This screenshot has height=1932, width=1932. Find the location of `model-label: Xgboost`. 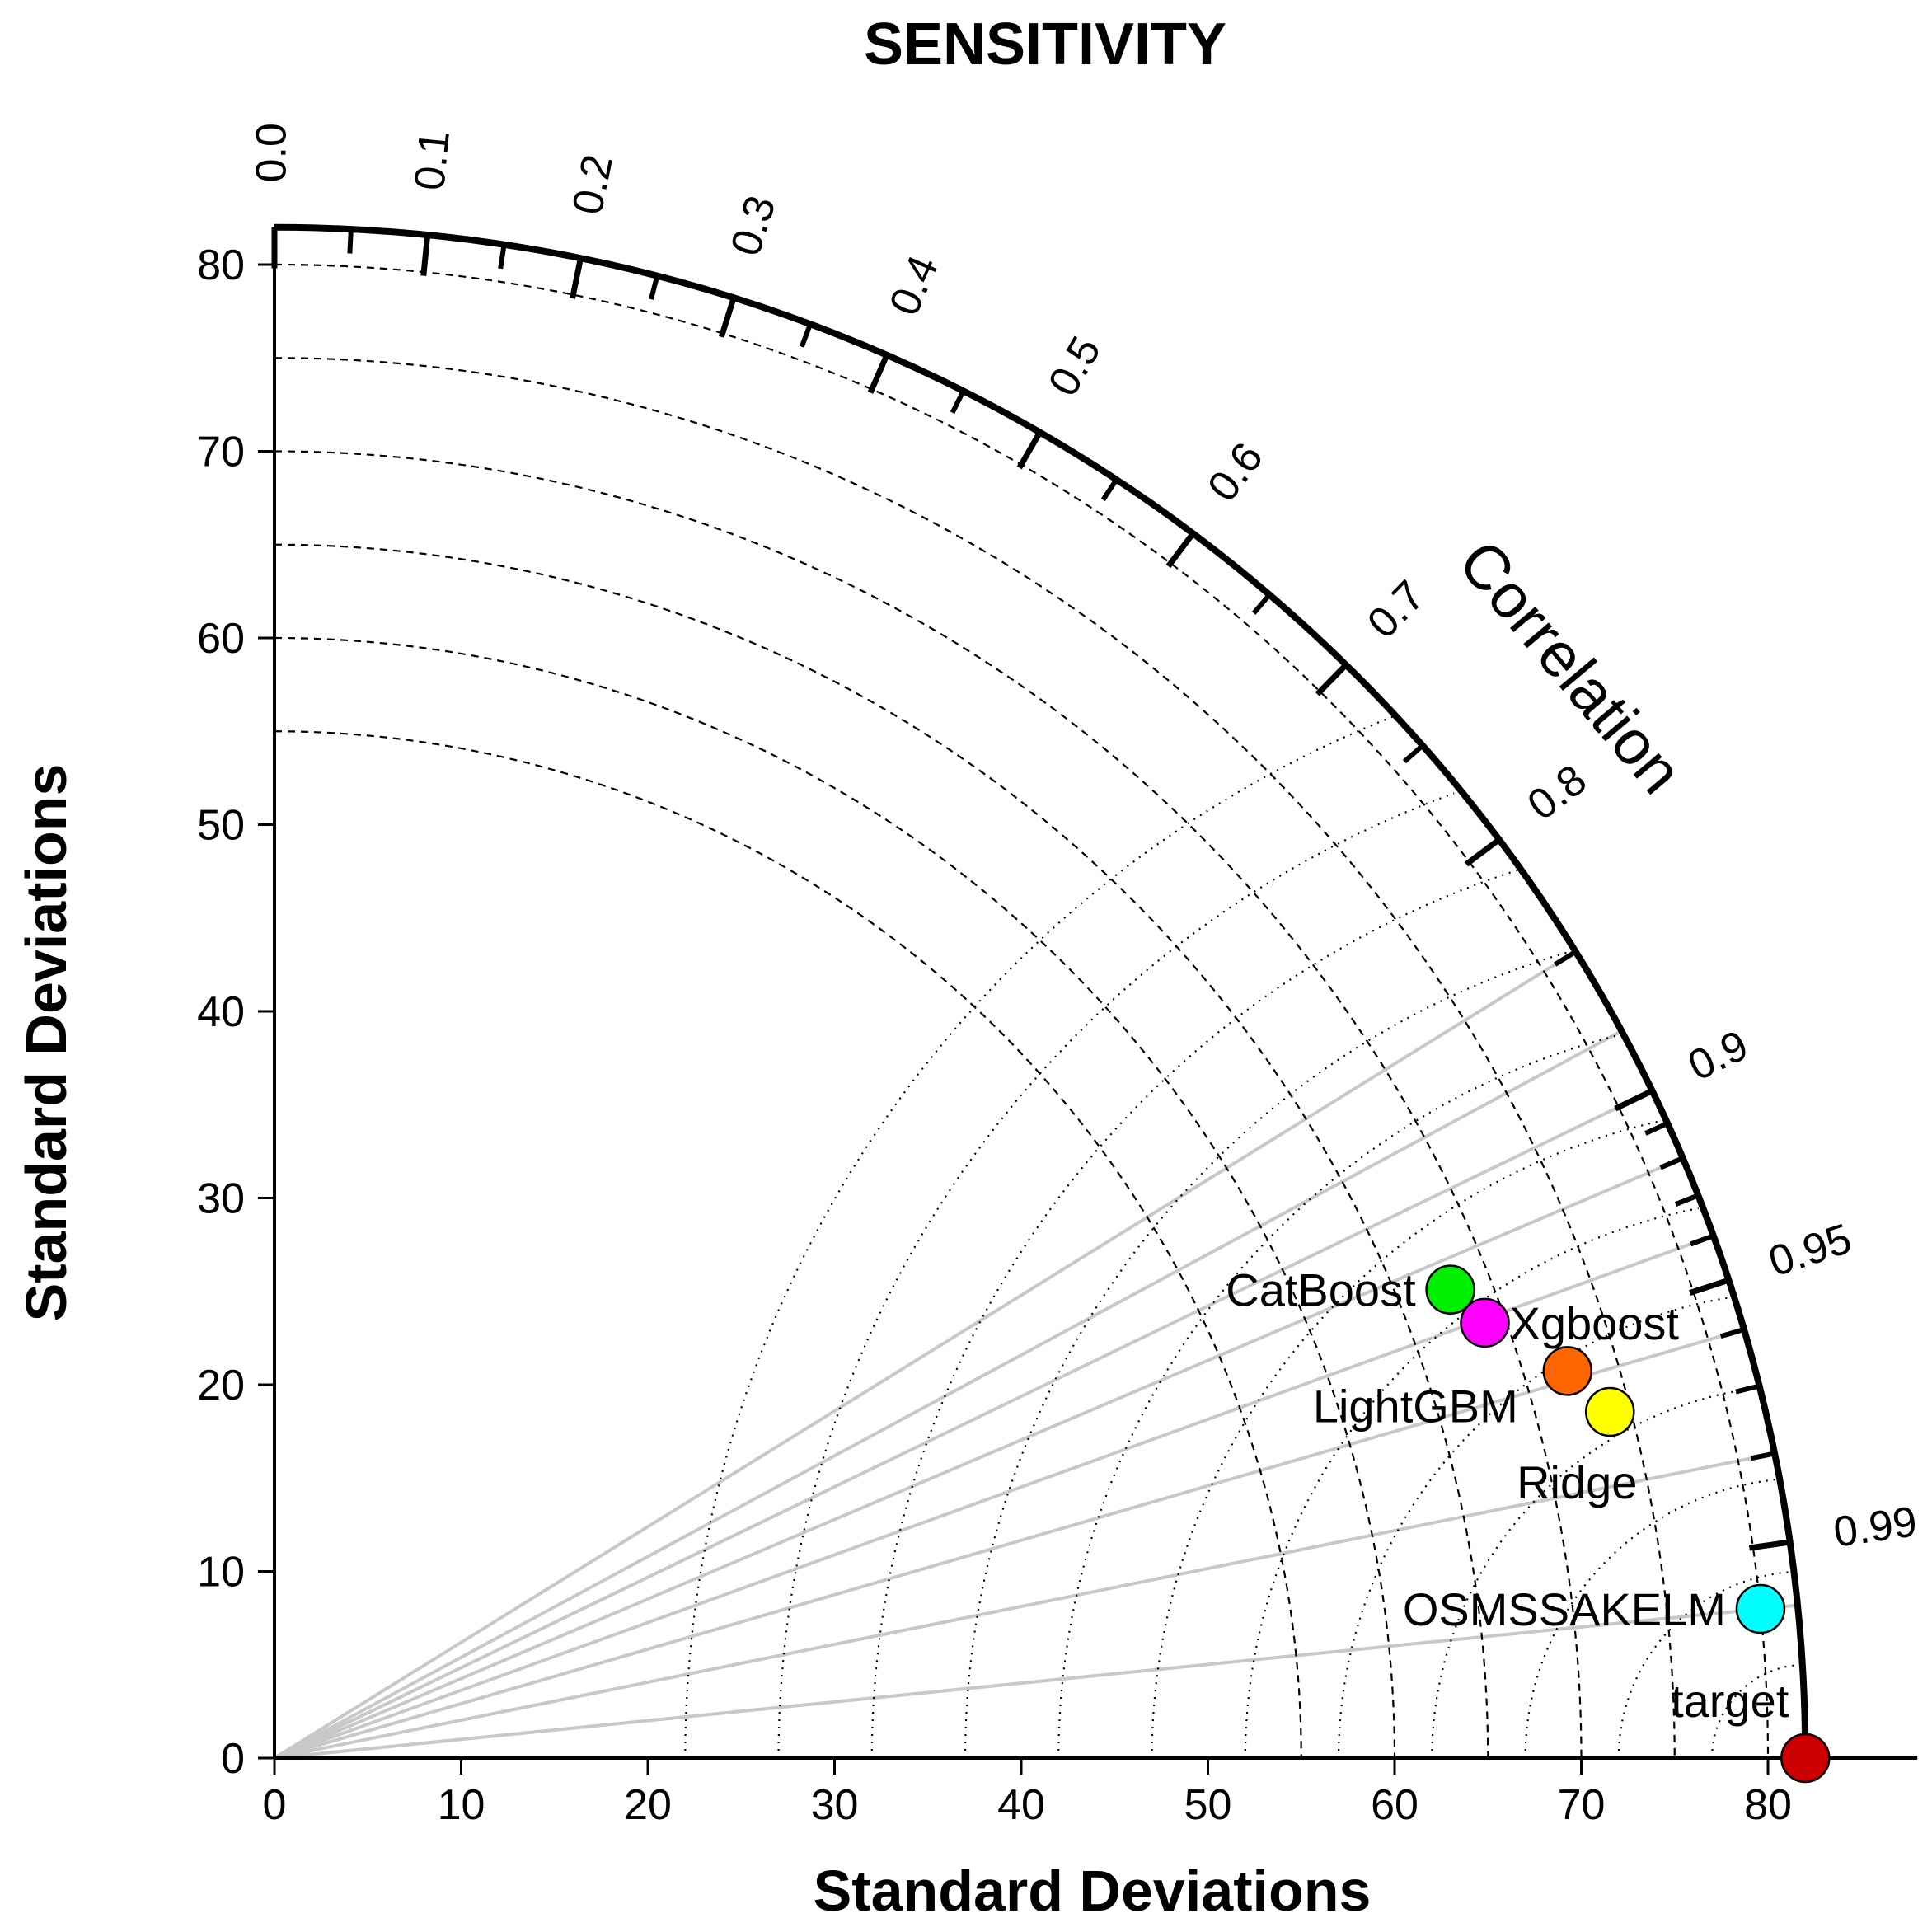

model-label: Xgboost is located at coordinates (1595, 1323).